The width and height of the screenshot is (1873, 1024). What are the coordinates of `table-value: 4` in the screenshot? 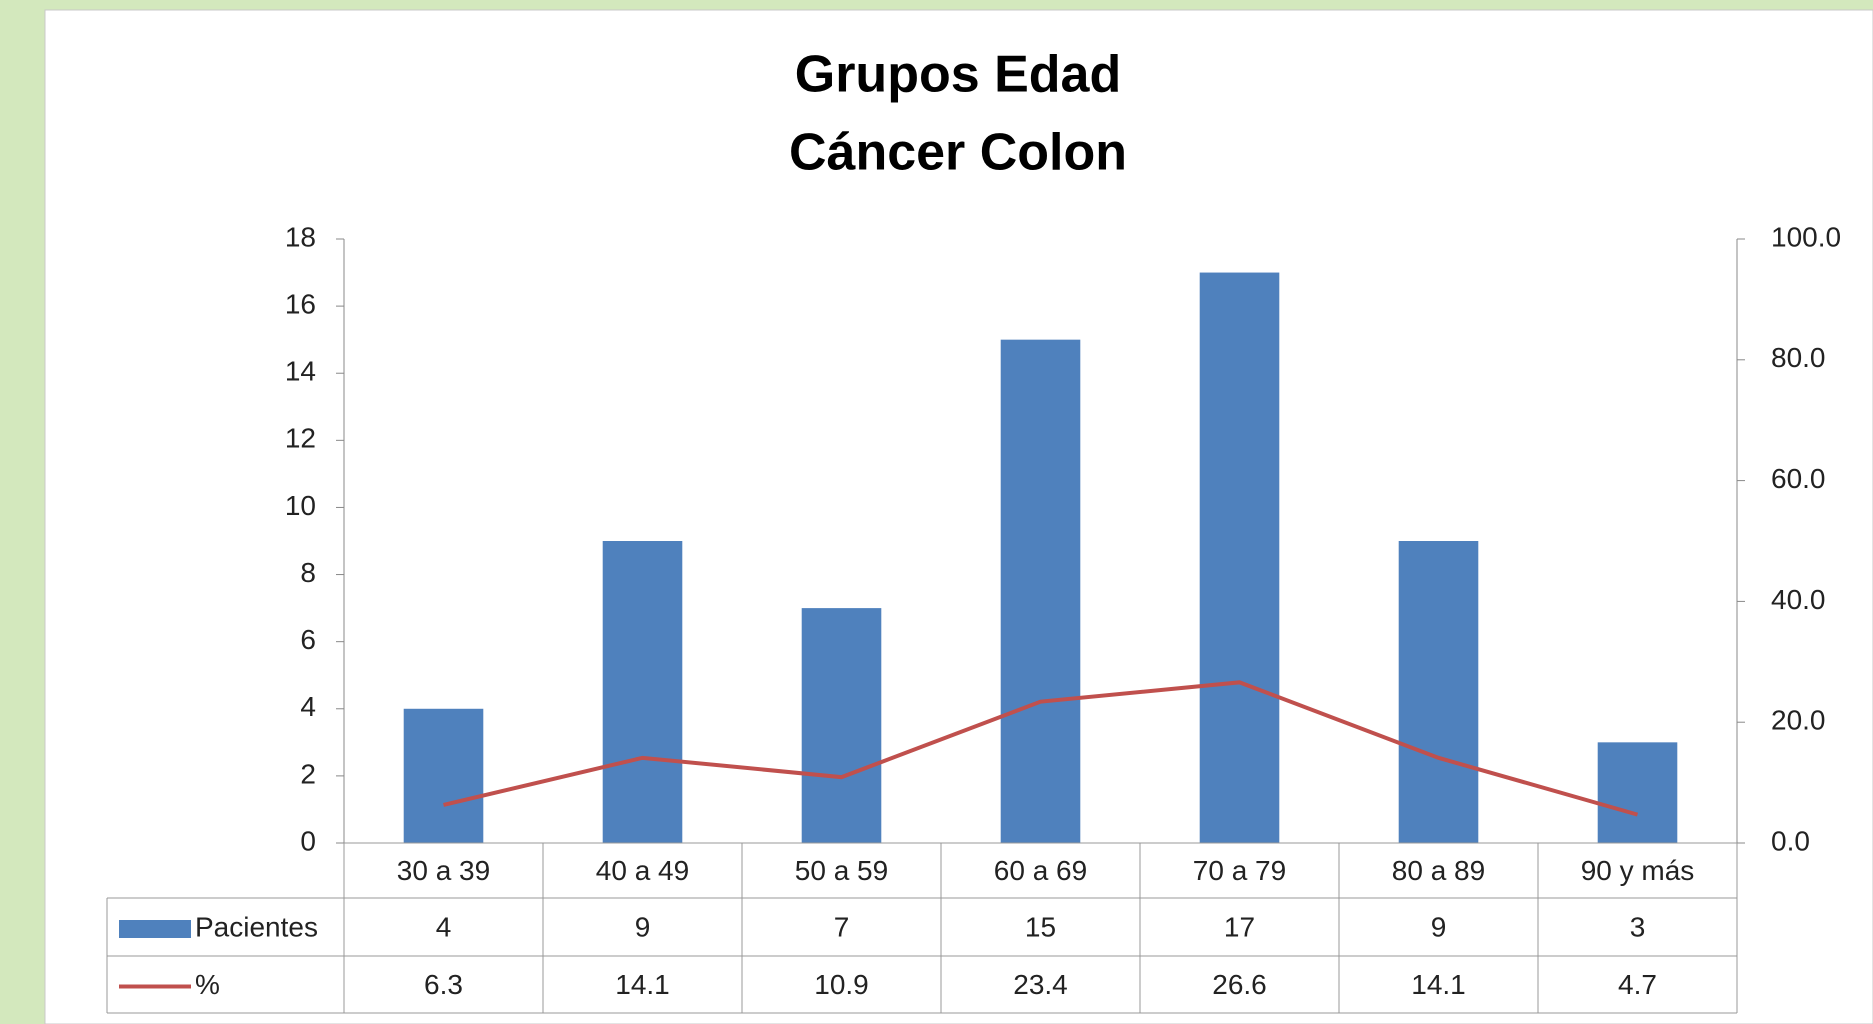 It's located at (444, 926).